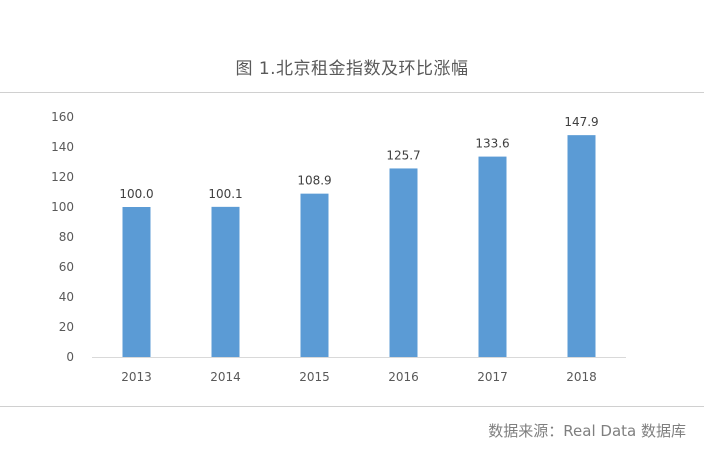 The image size is (704, 454). Describe the element at coordinates (352, 406) in the screenshot. I see `bottom-divider` at that location.